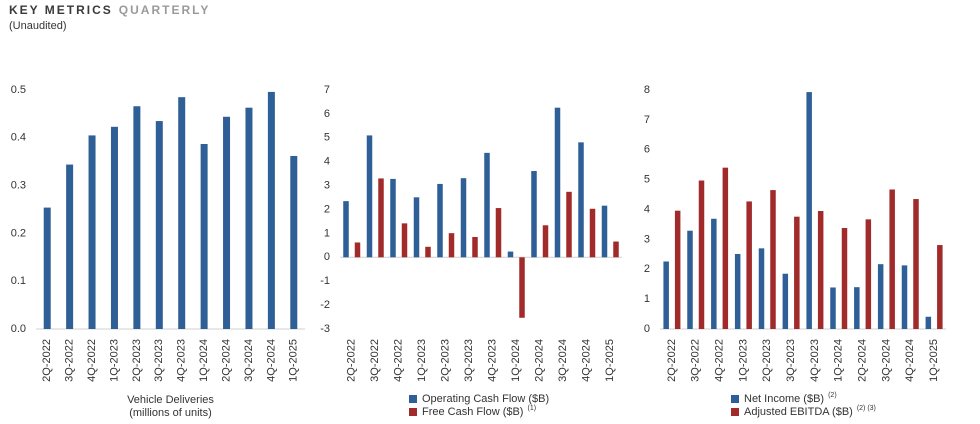 This screenshot has height=424, width=980. I want to click on y-tick-label: -1, so click(325, 281).